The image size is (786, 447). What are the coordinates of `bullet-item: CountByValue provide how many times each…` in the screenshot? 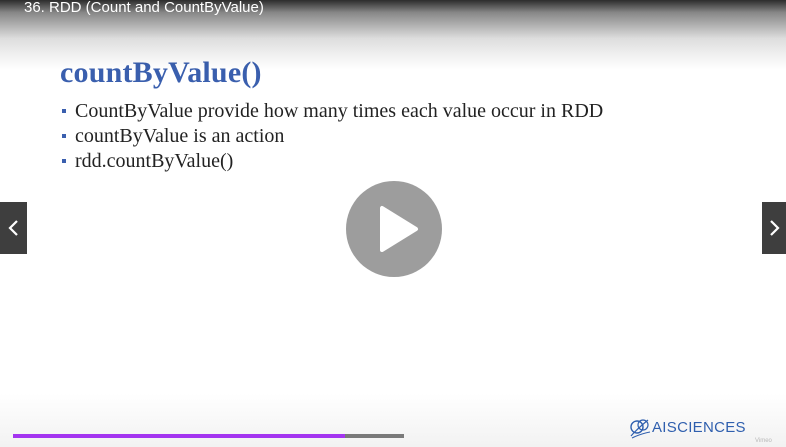 It's located at (332, 111).